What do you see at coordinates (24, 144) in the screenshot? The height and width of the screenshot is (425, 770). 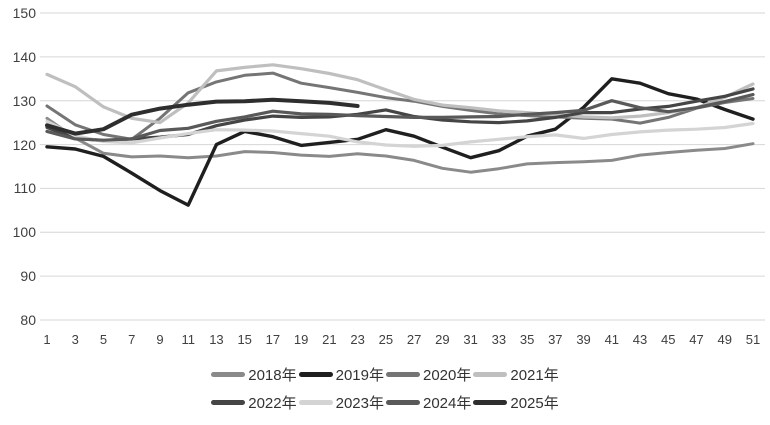 I see `y-tick-label-120: 120` at bounding box center [24, 144].